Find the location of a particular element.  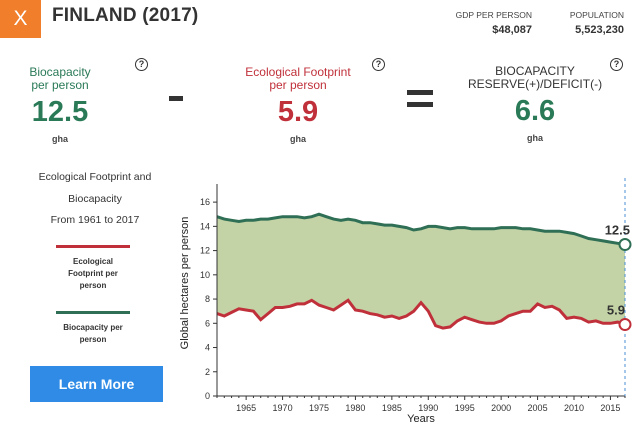

biocapacity-end-label: 12.5 is located at coordinates (617, 230).